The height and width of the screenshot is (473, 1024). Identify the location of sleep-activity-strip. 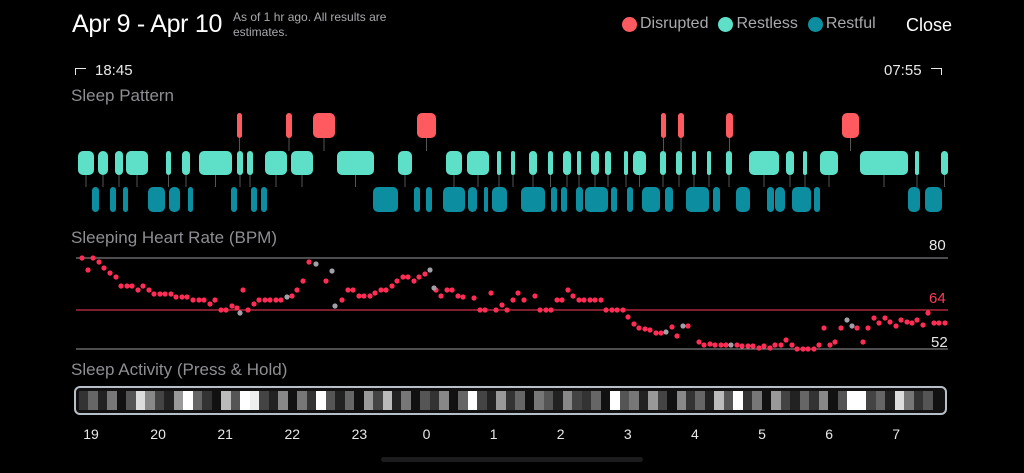
(510, 400).